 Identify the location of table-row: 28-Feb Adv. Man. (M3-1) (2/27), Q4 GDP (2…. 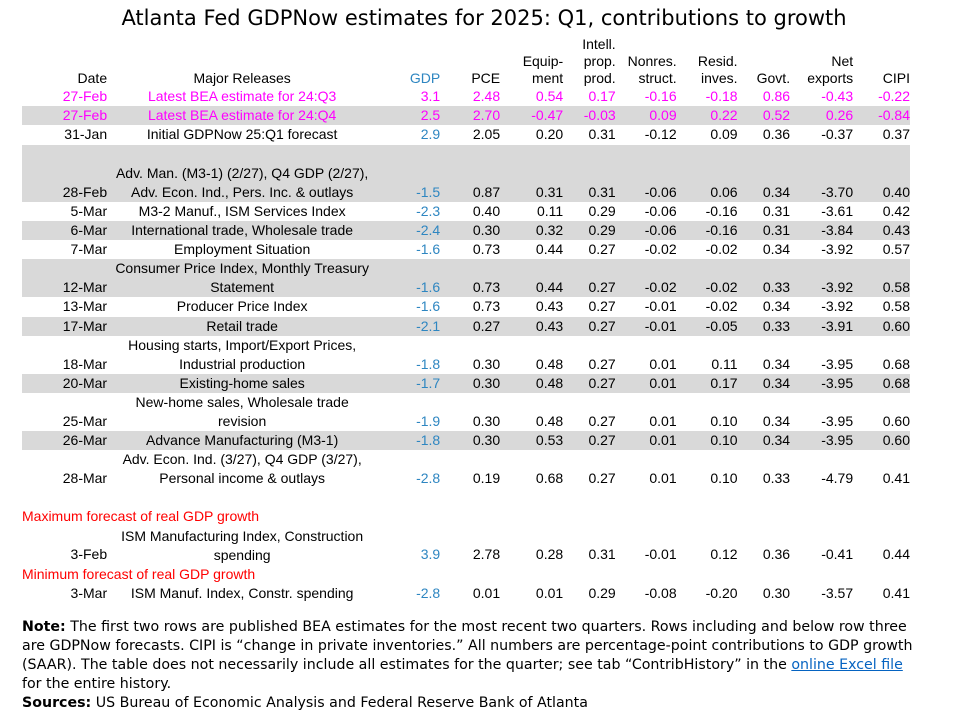
(466, 182).